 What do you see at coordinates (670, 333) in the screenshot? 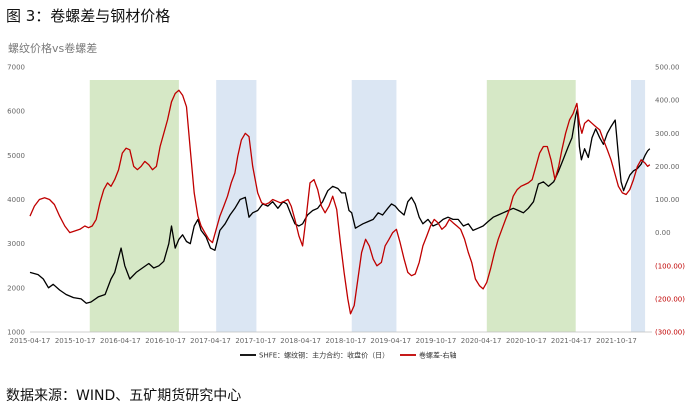
I see `right-tick-label-8: (300.00)` at bounding box center [670, 333].